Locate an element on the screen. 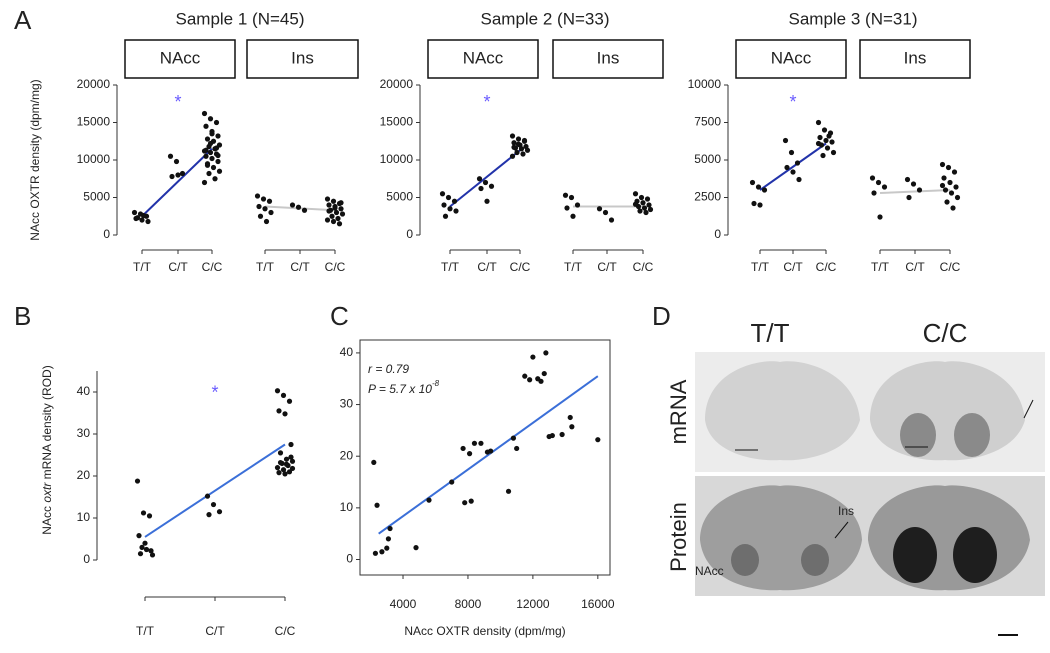 This screenshot has height=653, width=1050. plot-frame is located at coordinates (485, 457).